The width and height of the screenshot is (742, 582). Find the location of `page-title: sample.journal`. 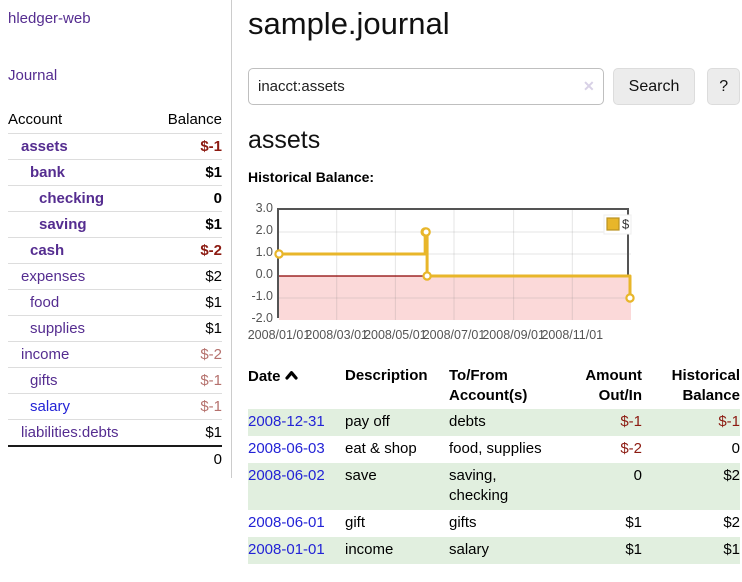

page-title: sample.journal is located at coordinates (349, 23).